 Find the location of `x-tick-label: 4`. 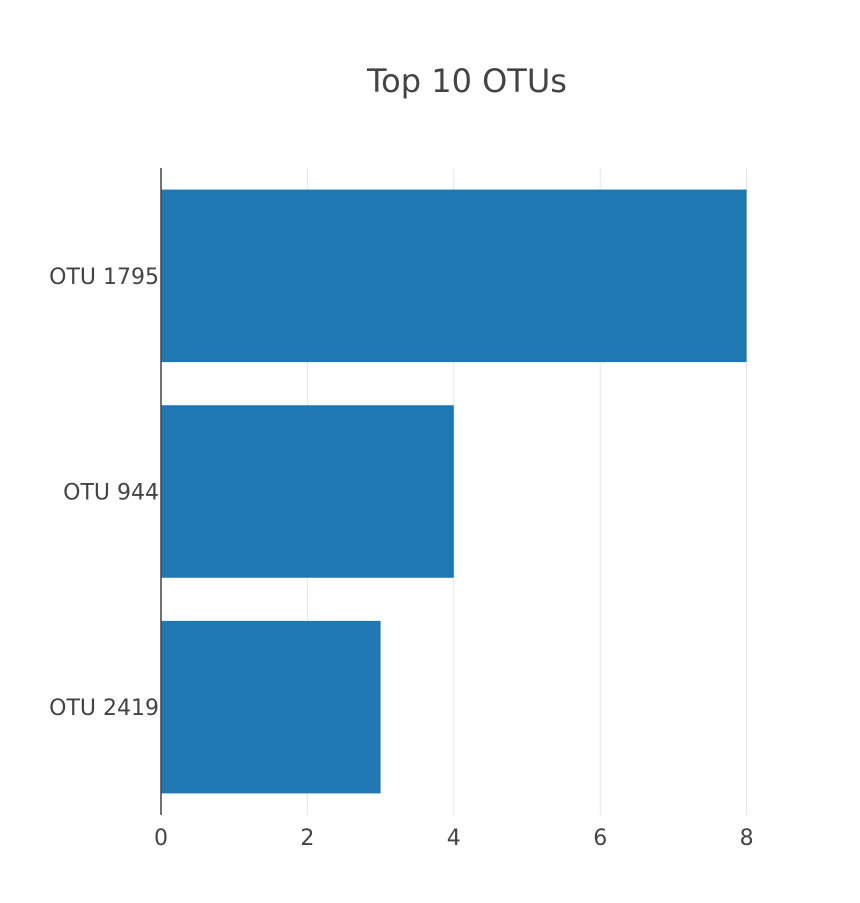

x-tick-label: 4 is located at coordinates (454, 838).